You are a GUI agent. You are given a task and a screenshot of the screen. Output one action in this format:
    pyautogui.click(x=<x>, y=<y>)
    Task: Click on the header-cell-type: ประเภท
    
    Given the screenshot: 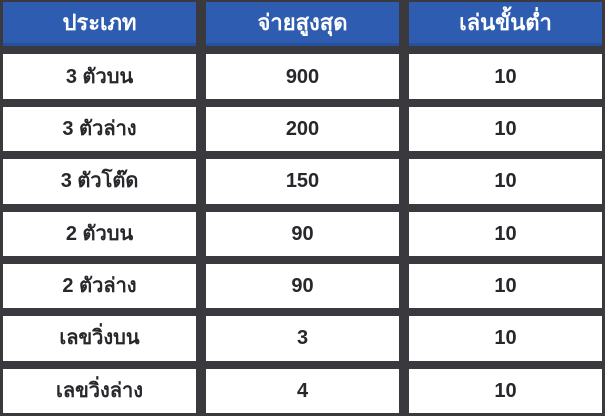 What is the action you would take?
    pyautogui.click(x=99, y=24)
    